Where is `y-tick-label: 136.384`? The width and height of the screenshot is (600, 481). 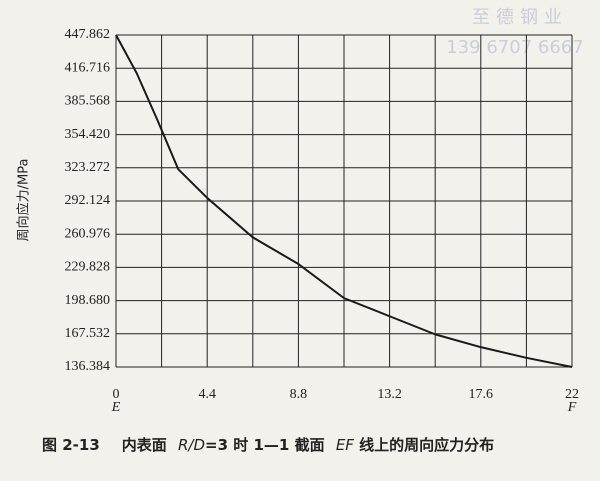
y-tick-label: 136.384 is located at coordinates (88, 366).